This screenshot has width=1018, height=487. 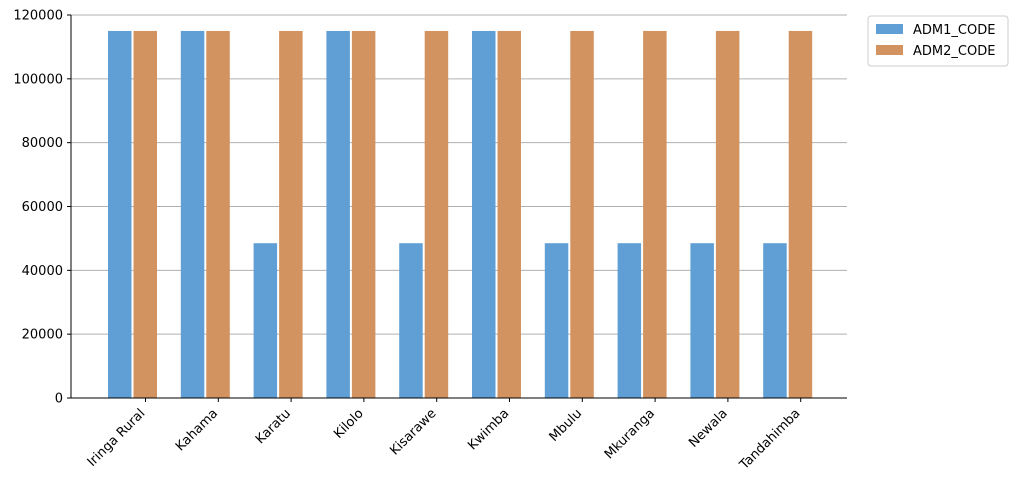 I want to click on y-tick-label: 40000, so click(x=42, y=271).